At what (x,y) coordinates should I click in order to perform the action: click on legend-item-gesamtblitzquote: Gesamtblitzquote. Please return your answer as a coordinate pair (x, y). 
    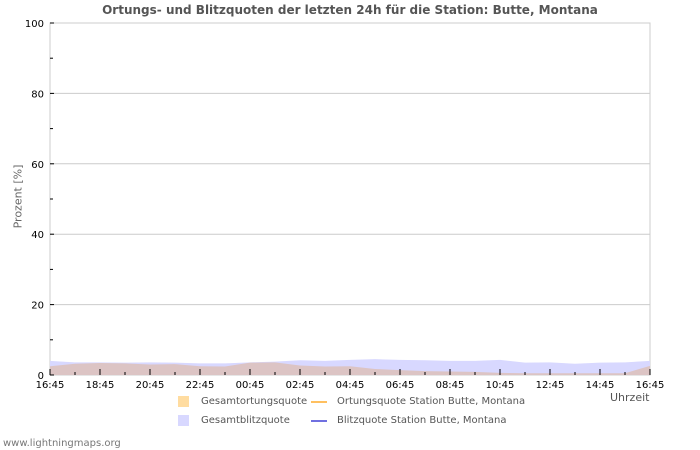
    Looking at the image, I should click on (244, 420).